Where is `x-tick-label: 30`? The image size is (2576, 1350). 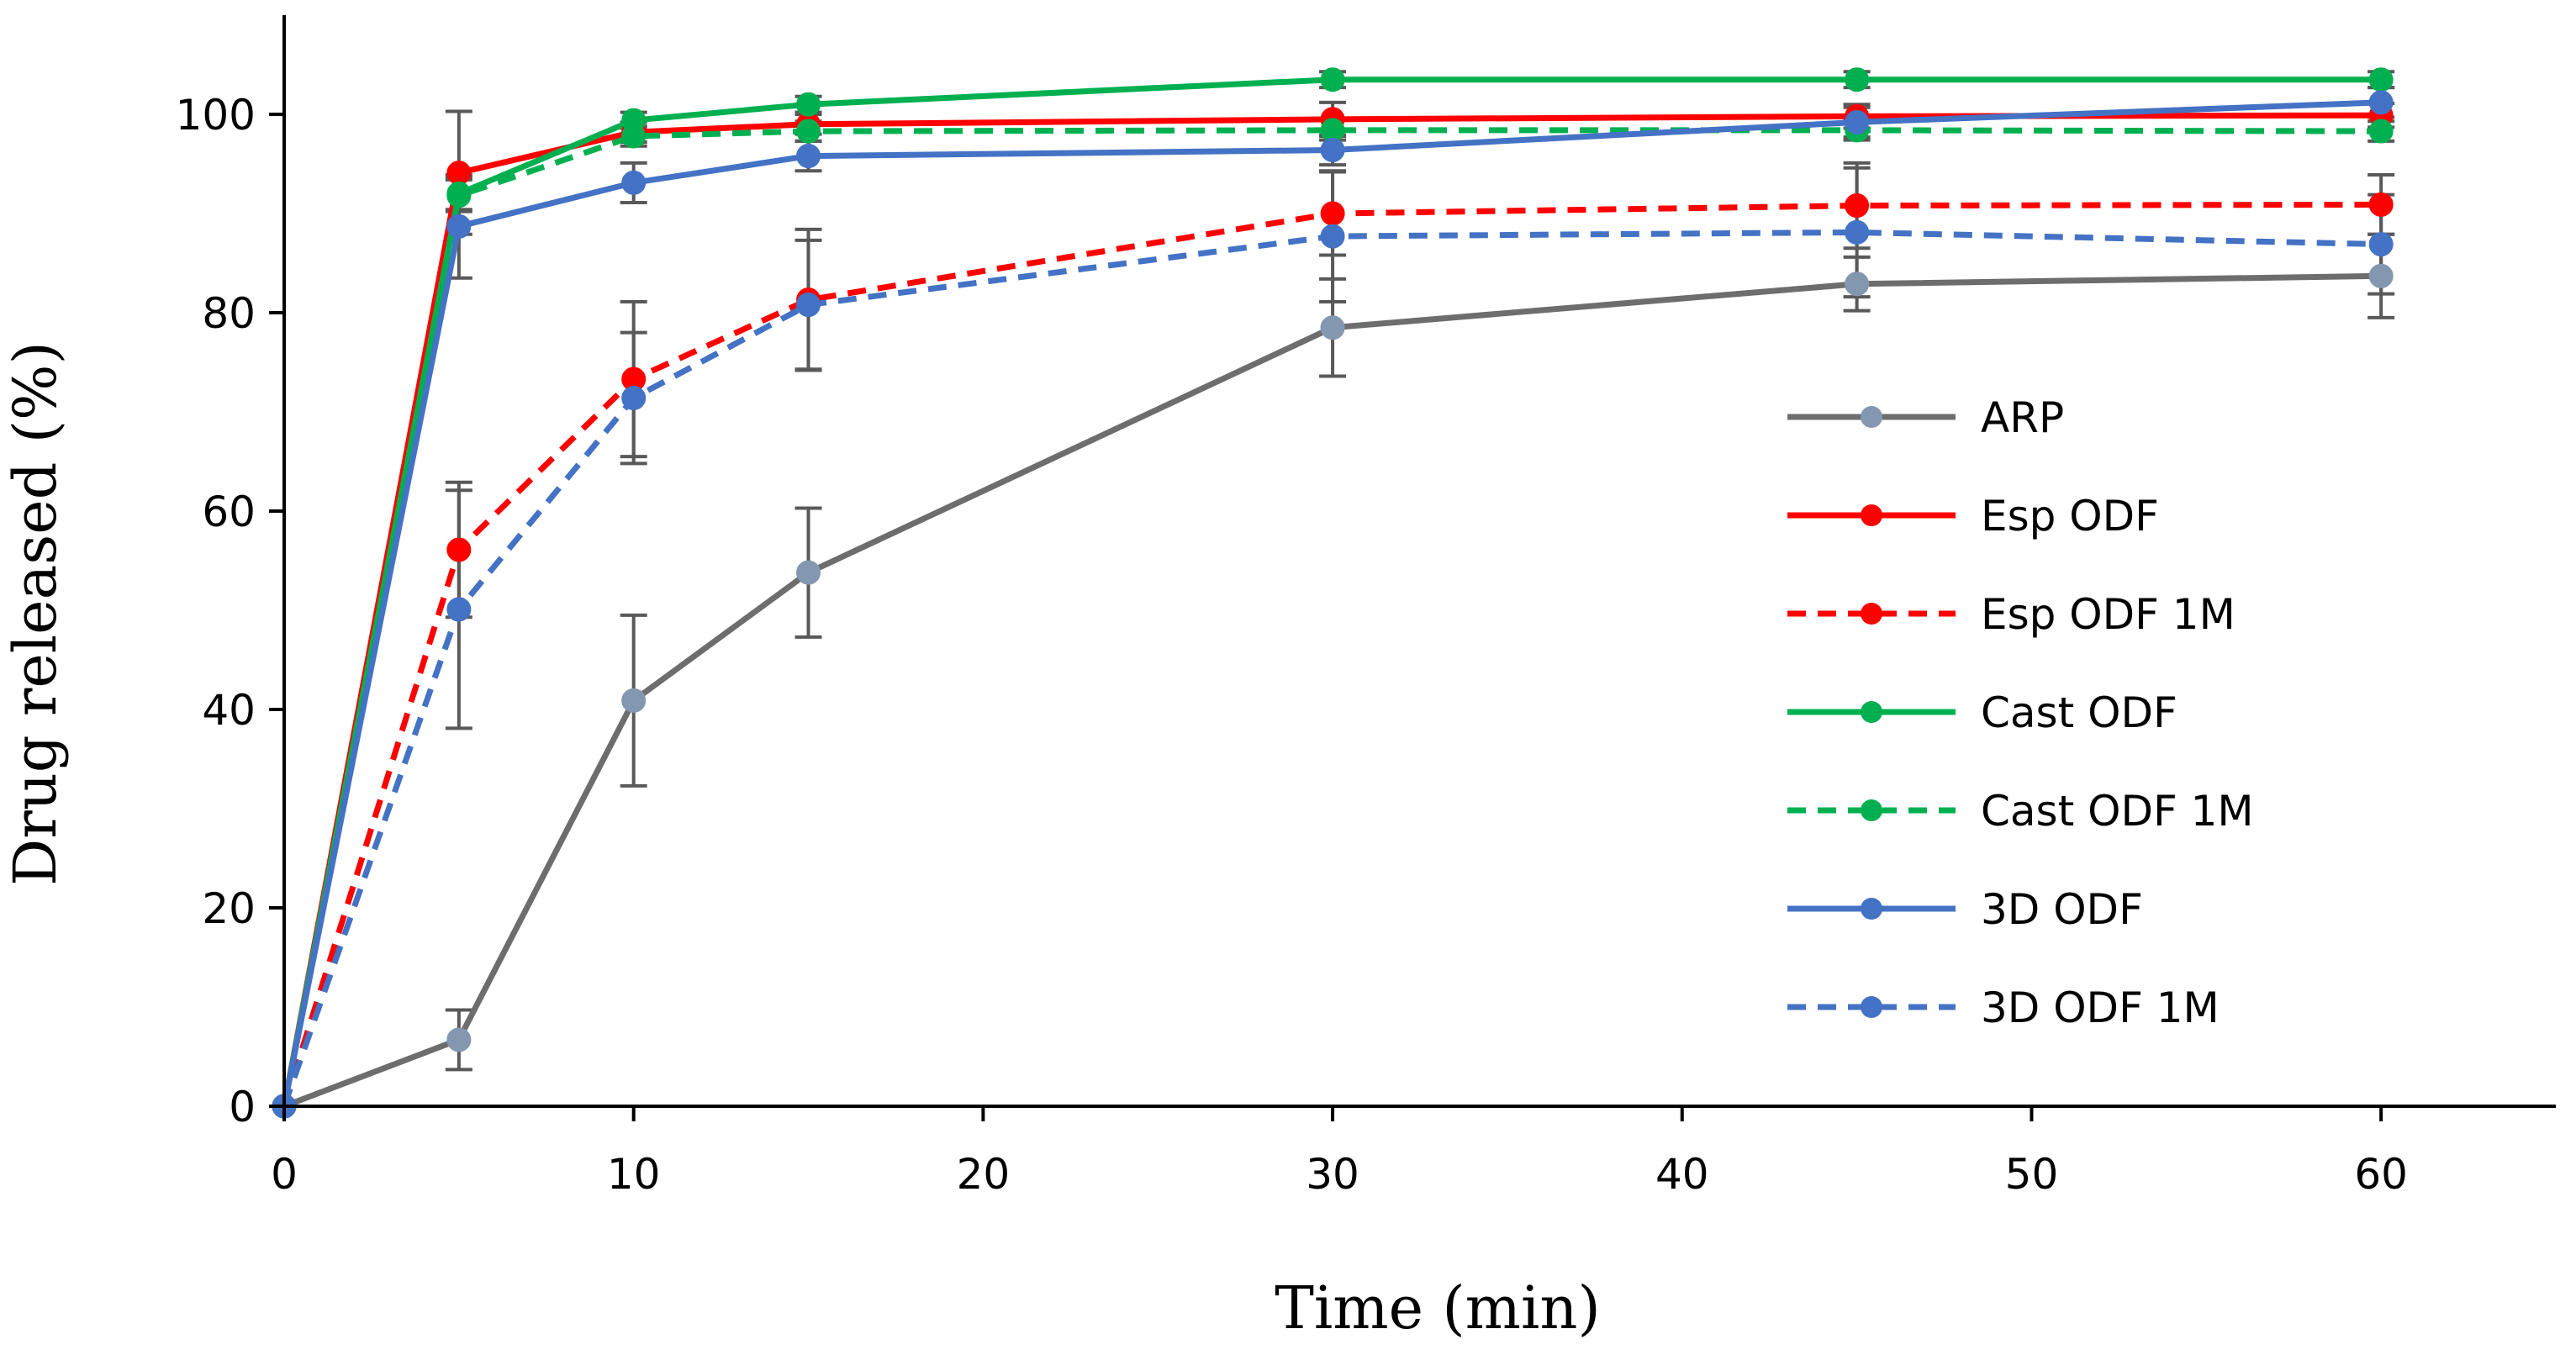
x-tick-label: 30 is located at coordinates (1333, 1174).